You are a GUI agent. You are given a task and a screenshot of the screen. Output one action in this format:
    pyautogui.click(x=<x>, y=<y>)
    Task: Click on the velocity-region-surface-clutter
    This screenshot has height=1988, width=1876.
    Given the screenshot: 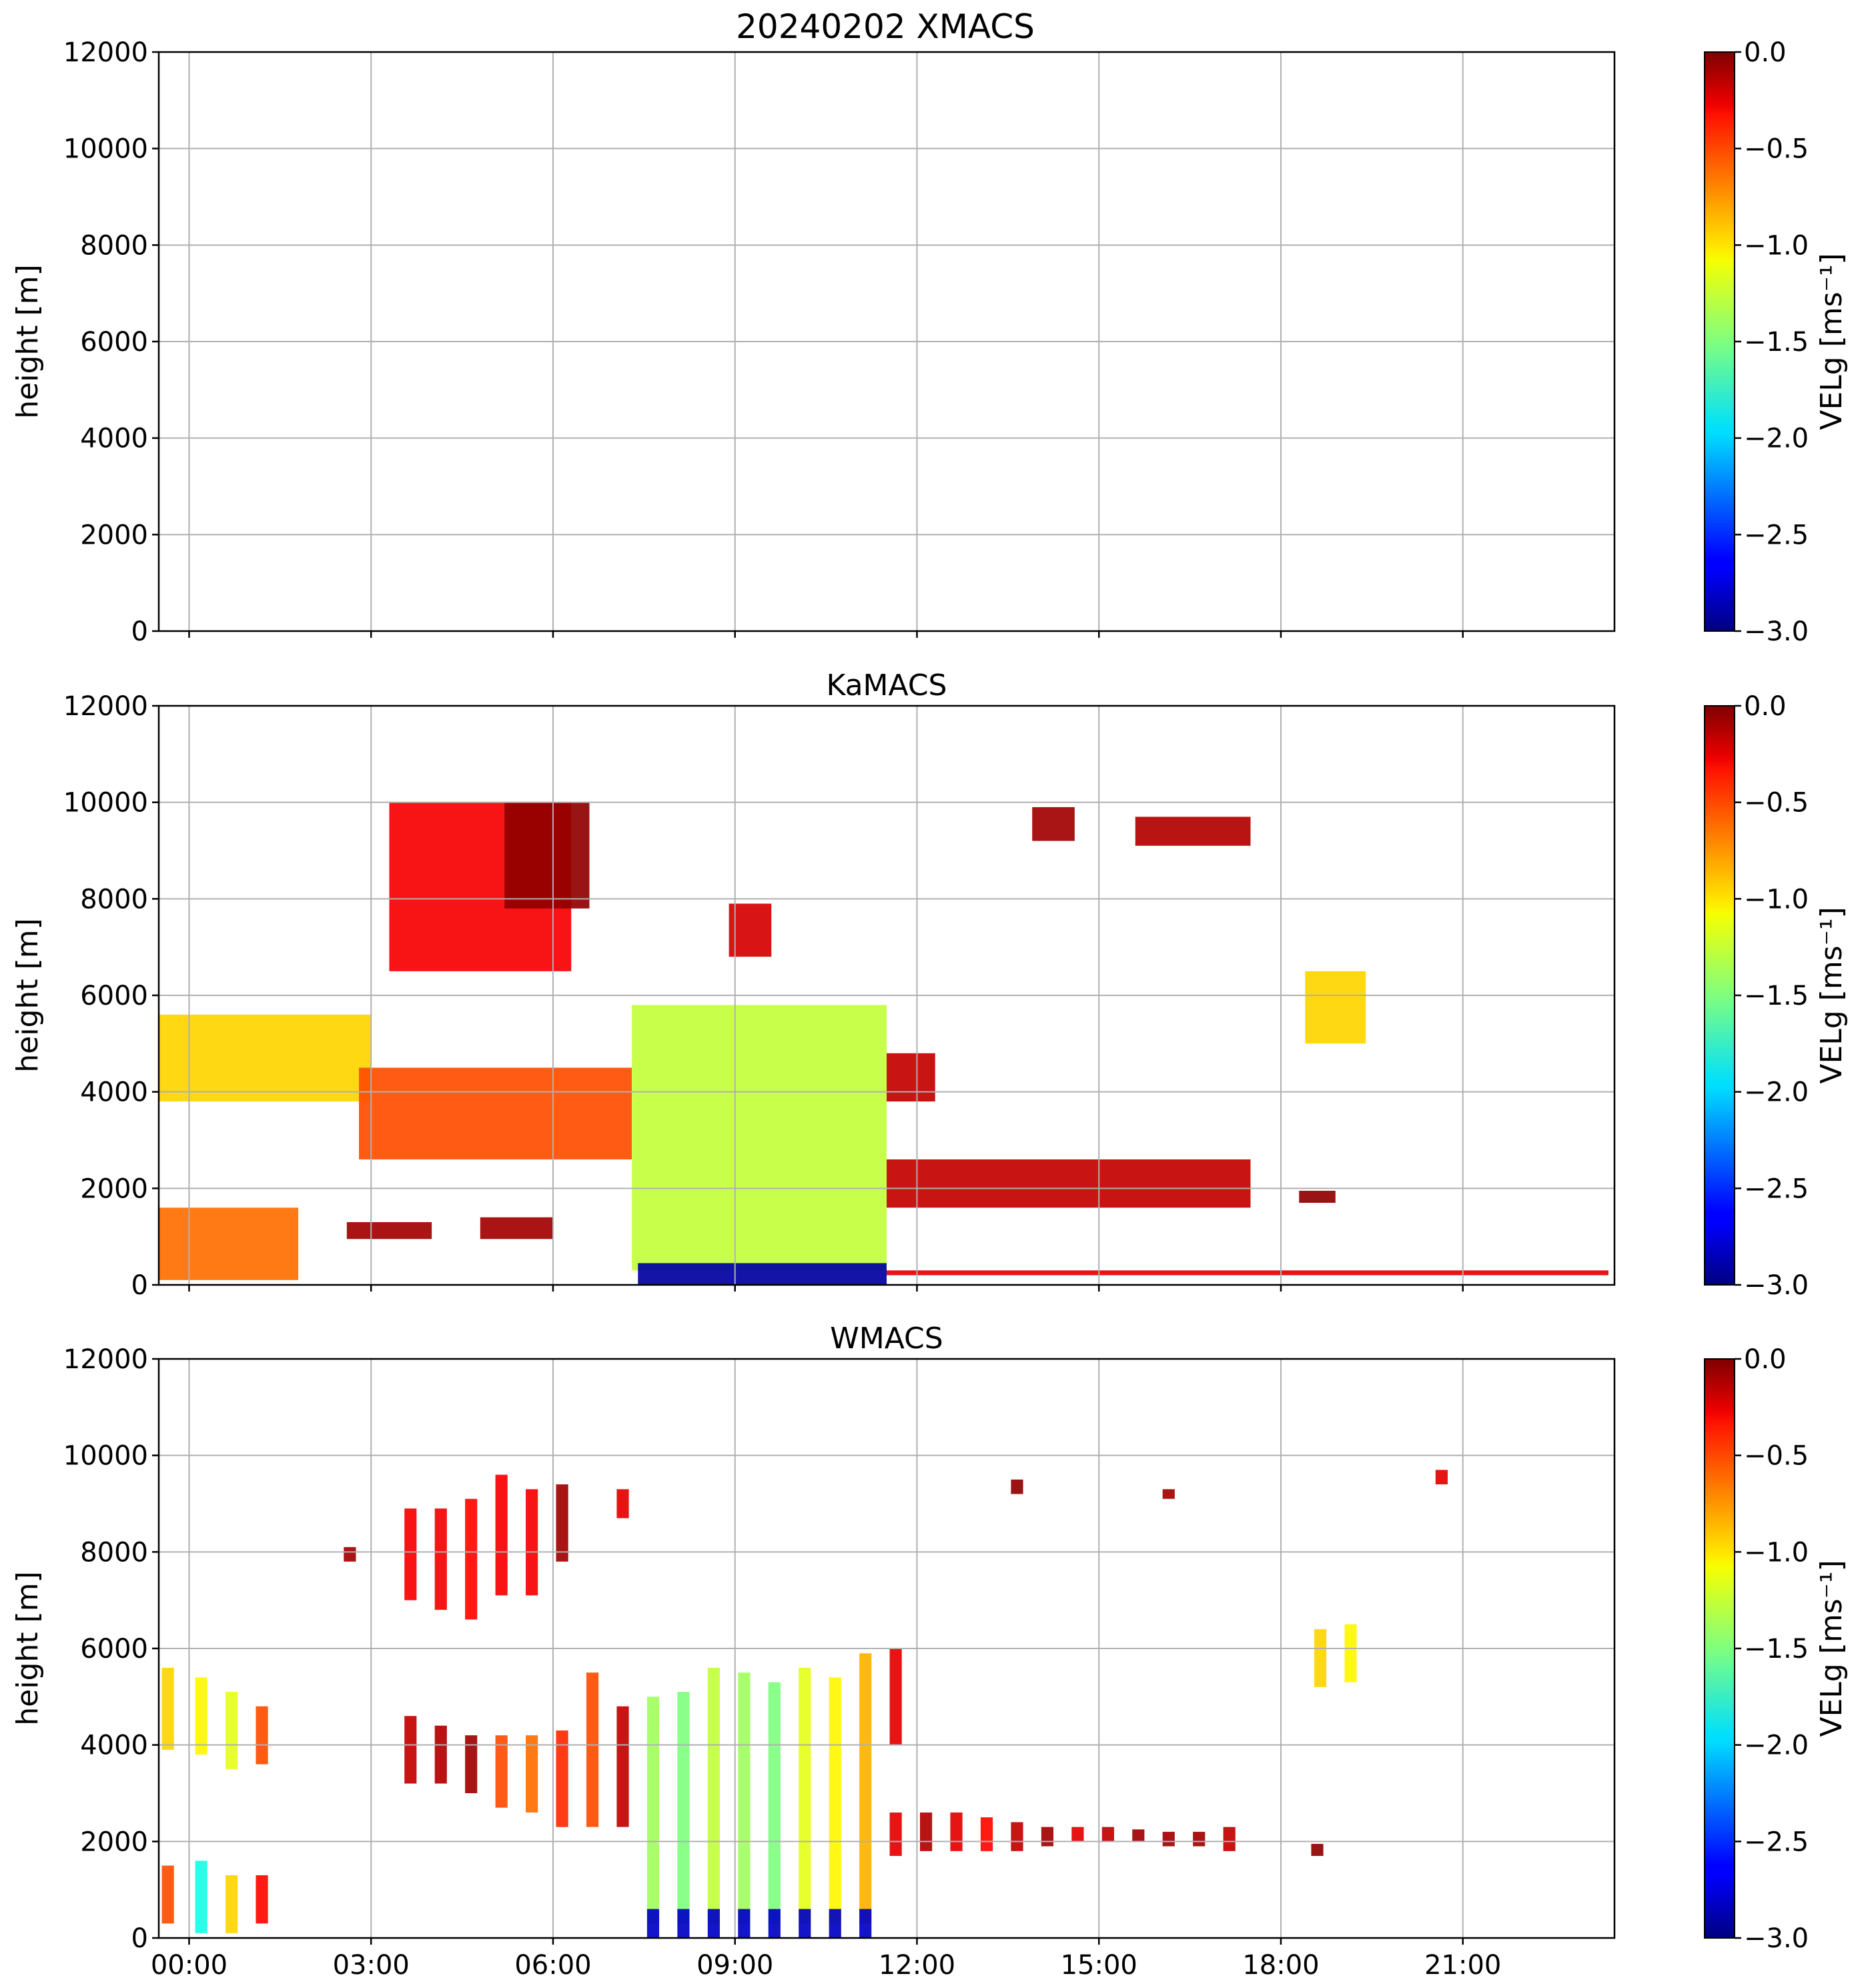 What is the action you would take?
    pyautogui.click(x=1247, y=1273)
    